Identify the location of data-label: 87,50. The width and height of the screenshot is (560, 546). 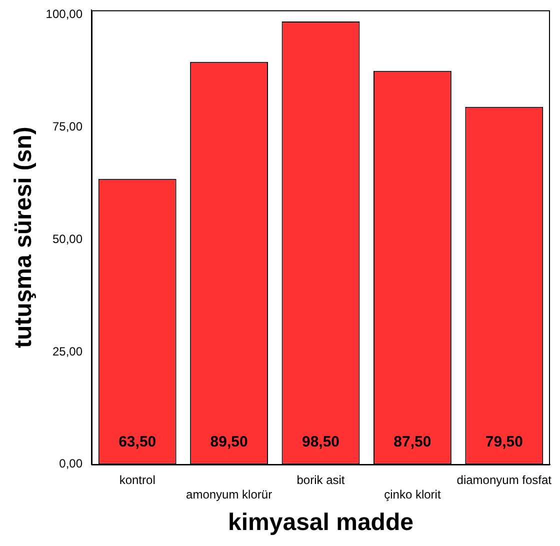
(413, 442).